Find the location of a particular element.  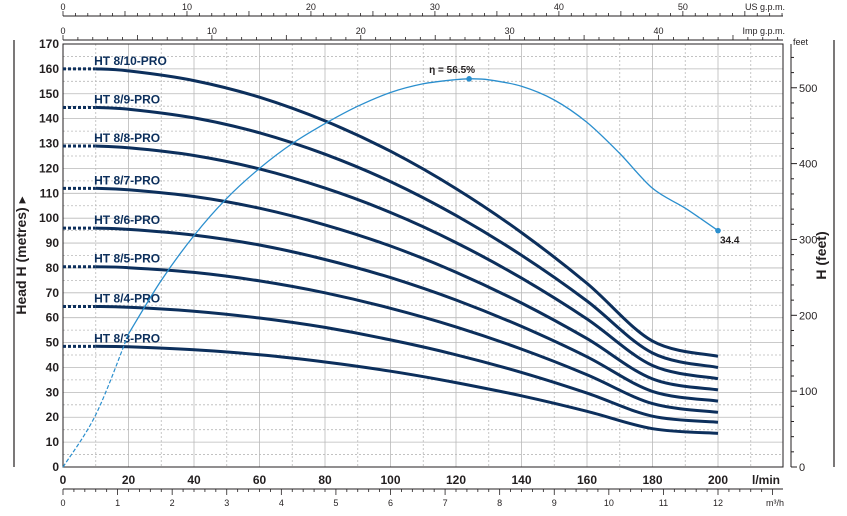

x-tick-label: 60 is located at coordinates (260, 480).